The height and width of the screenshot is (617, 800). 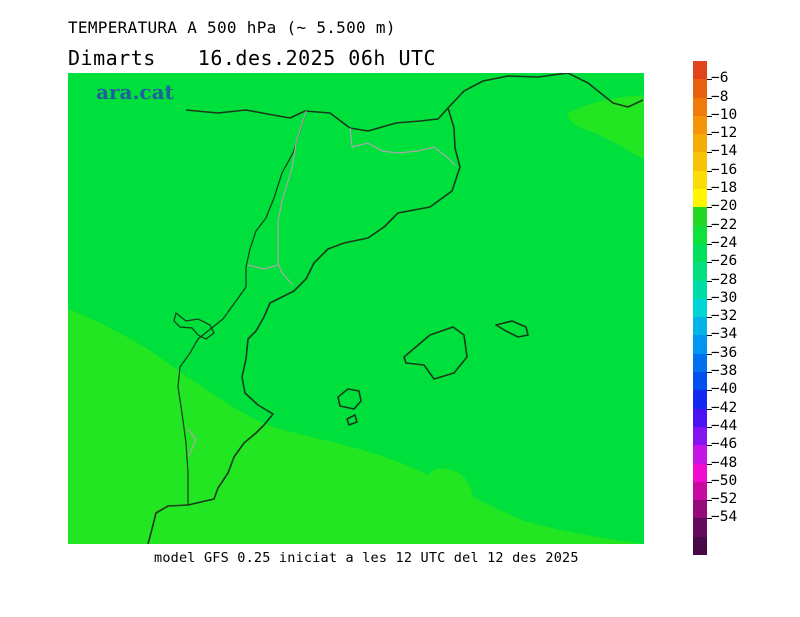 What do you see at coordinates (240, 307) in the screenshot?
I see `political-borders` at bounding box center [240, 307].